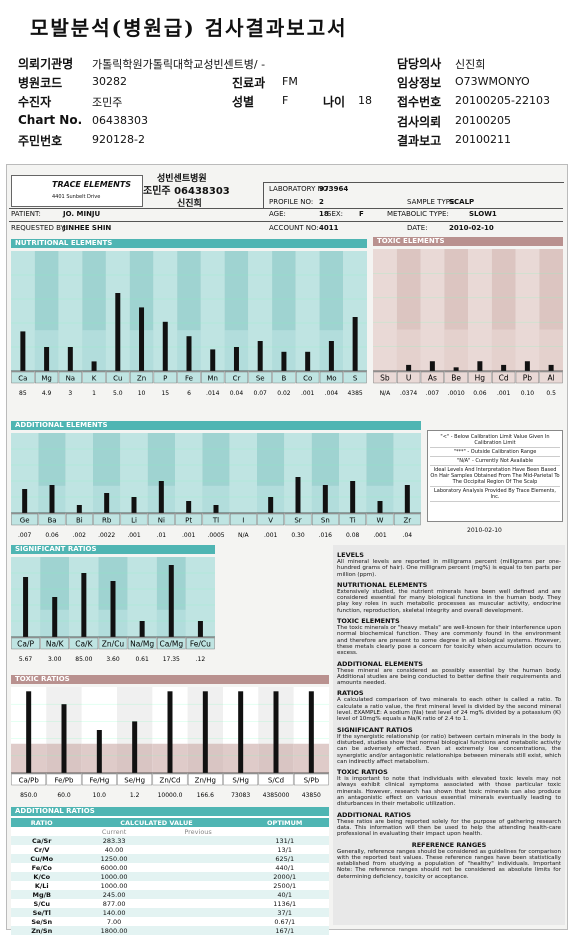  Describe the element at coordinates (107, 102) in the screenshot. I see `info-value: 조민주` at that location.